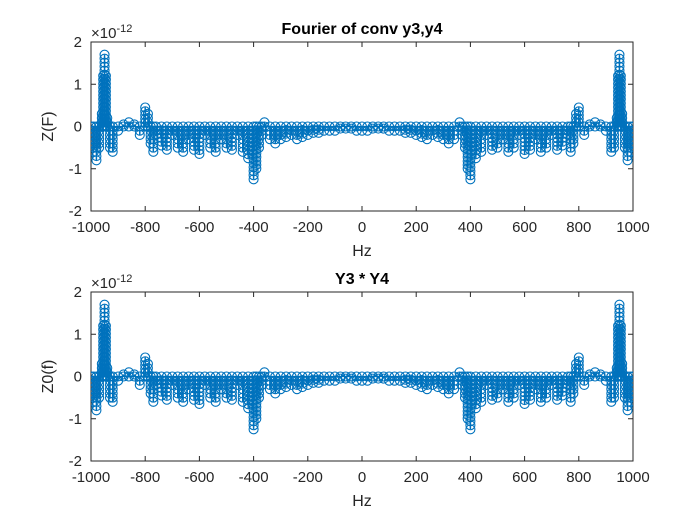 The image size is (700, 525). I want to click on x-tick-label: 1000, so click(632, 227).